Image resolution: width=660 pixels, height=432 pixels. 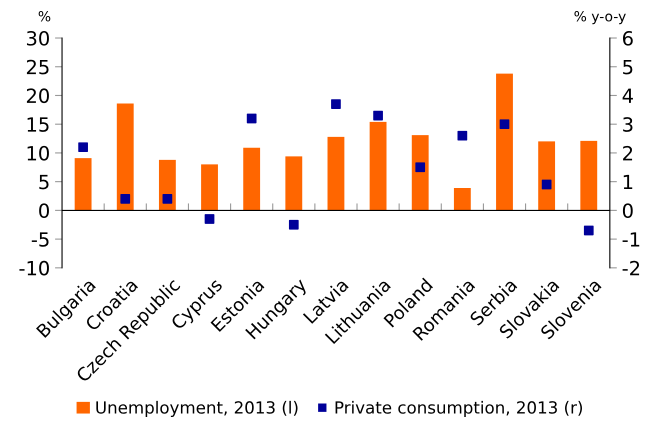 I want to click on y2-tick-label: 0, so click(x=627, y=210).